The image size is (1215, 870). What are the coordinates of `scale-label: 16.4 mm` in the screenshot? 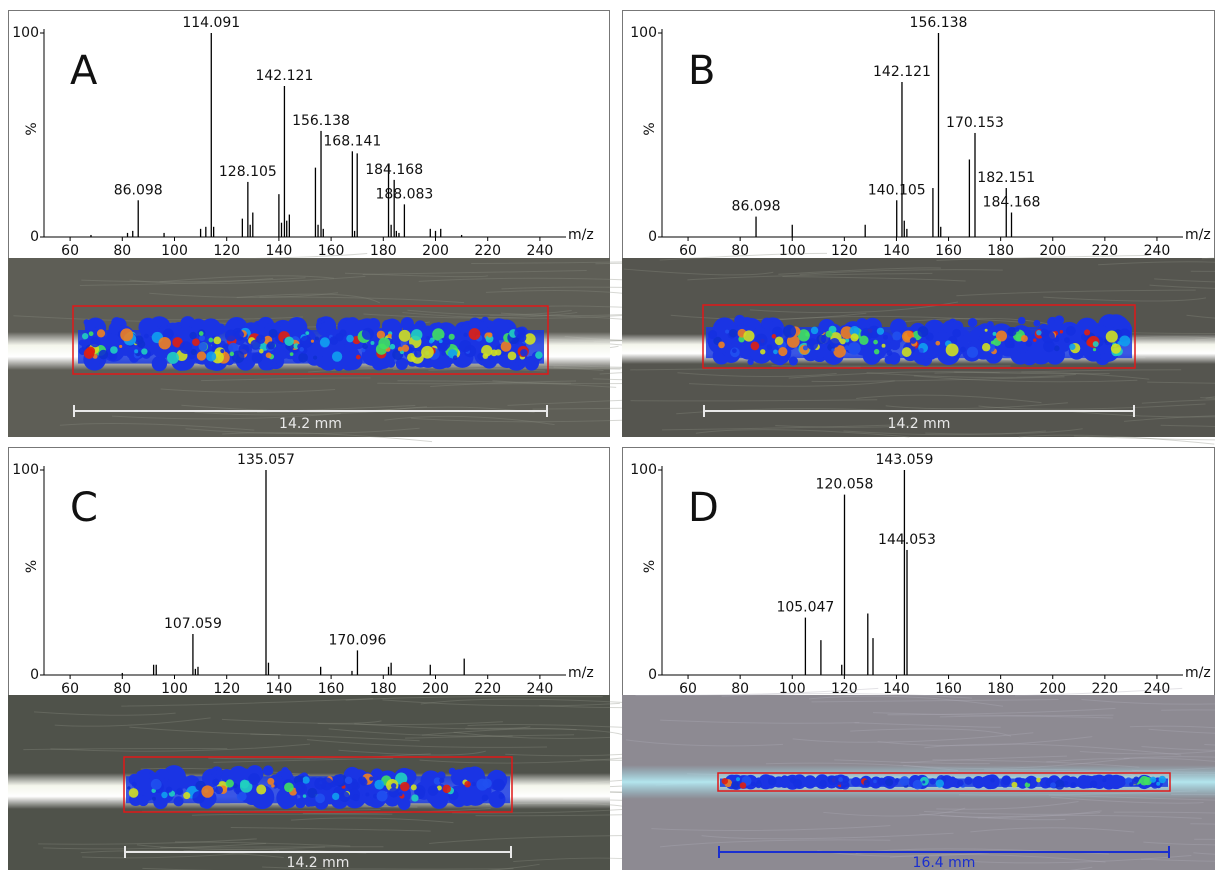 It's located at (944, 862).